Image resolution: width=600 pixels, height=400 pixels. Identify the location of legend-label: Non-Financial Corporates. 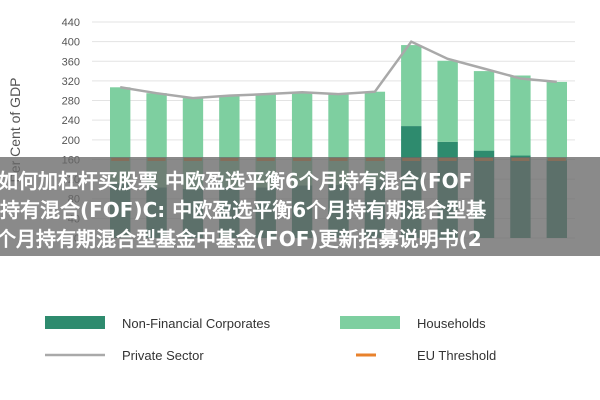
(196, 323).